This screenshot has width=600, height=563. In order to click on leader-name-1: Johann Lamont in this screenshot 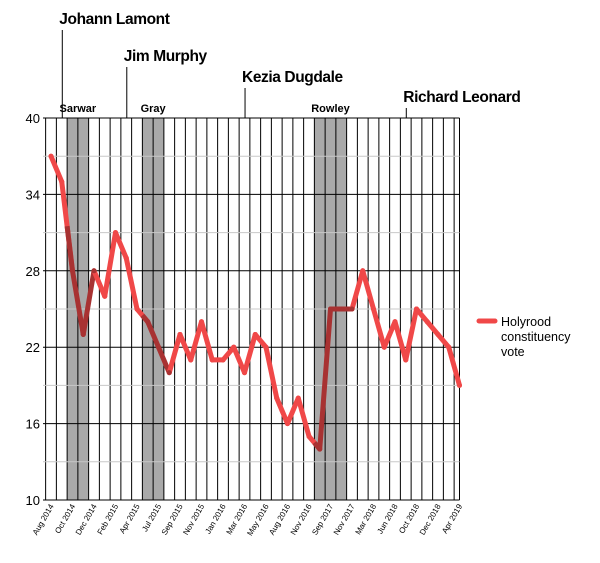, I will do `click(114, 19)`.